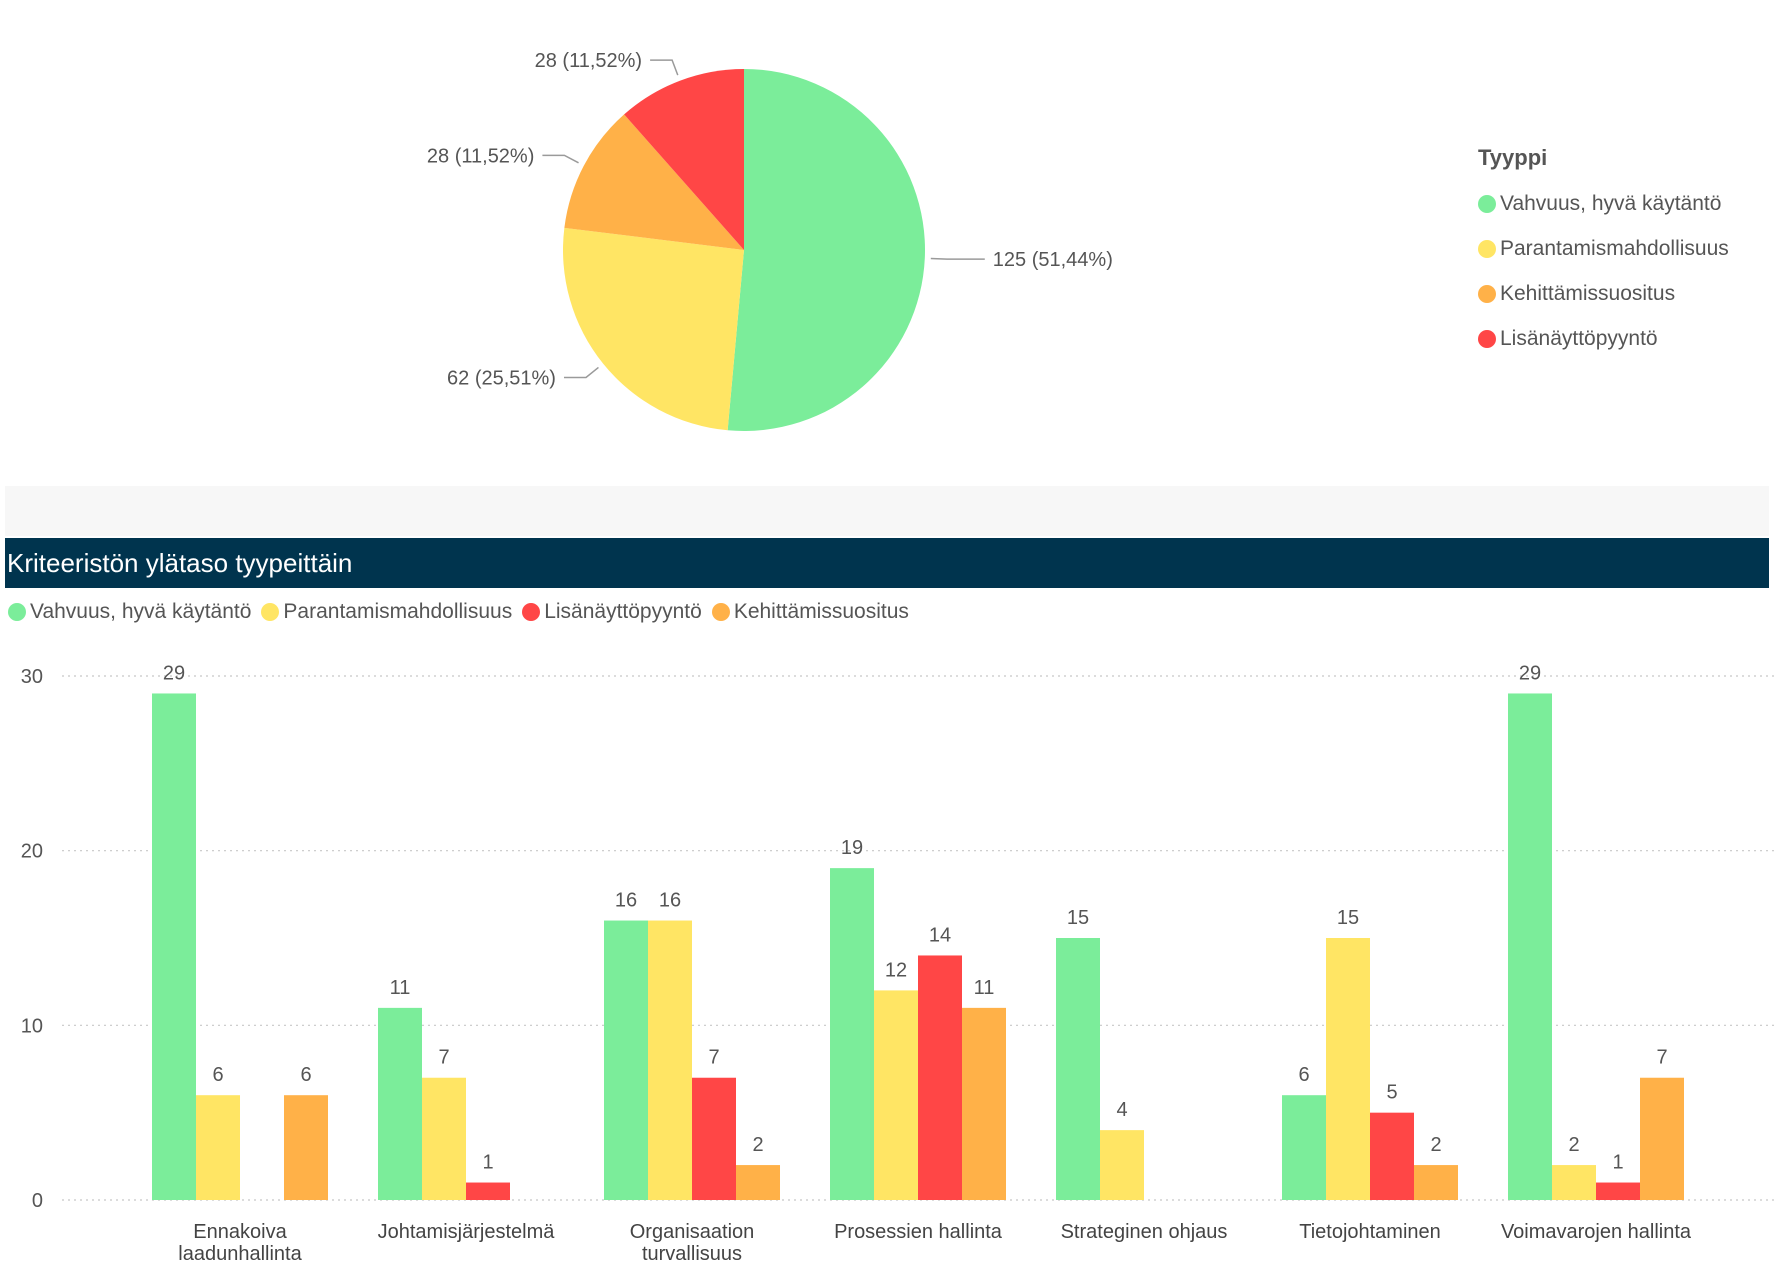 The width and height of the screenshot is (1774, 1278). What do you see at coordinates (1588, 293) in the screenshot?
I see `pie-legend-label: Kehittämissuositus` at bounding box center [1588, 293].